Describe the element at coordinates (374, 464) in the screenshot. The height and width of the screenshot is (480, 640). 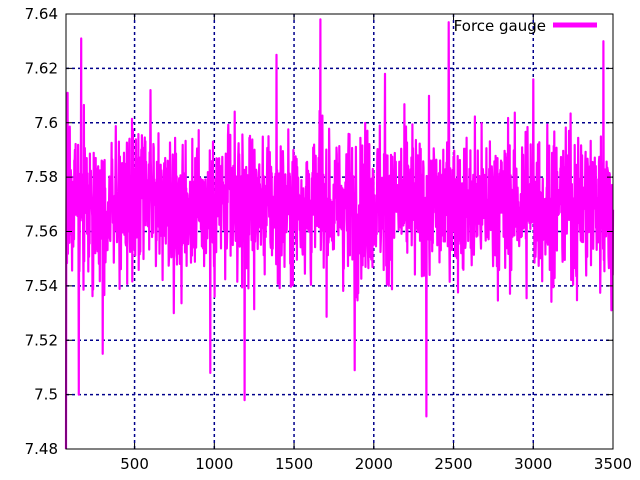
I see `x-tick-label: 2000` at that location.